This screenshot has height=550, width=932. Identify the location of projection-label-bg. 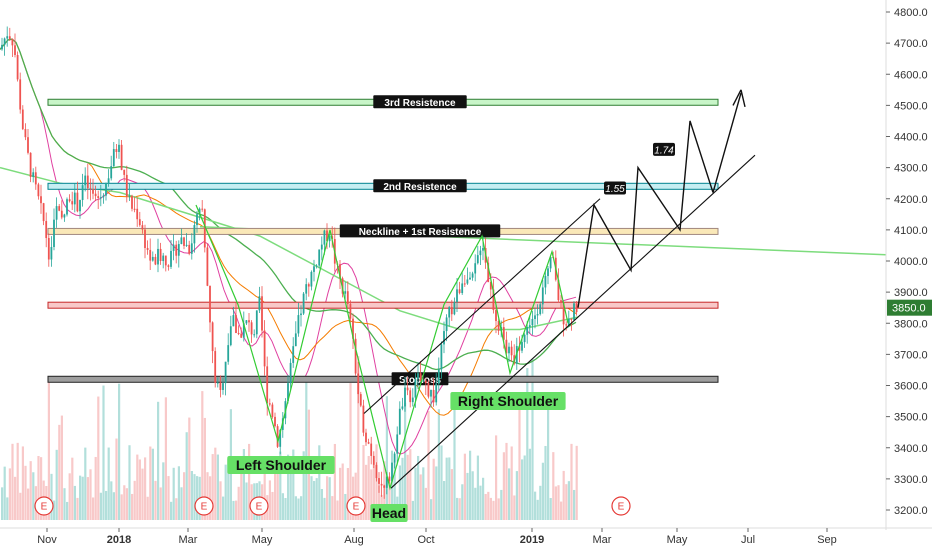
(664, 149).